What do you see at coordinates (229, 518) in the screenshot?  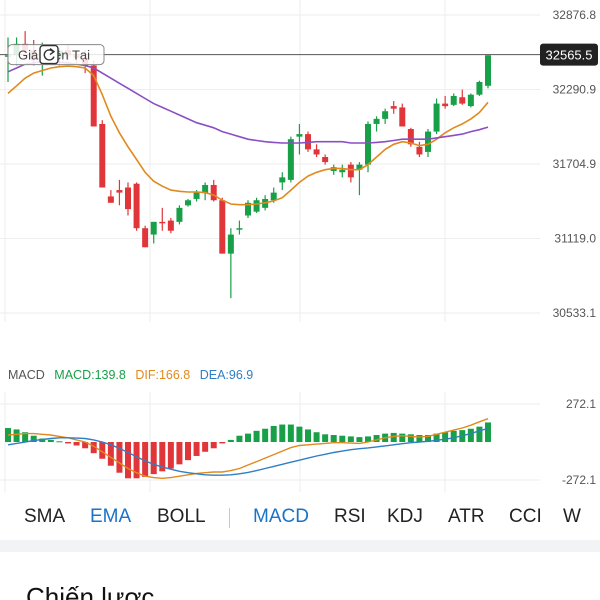 I see `tab-divider` at bounding box center [229, 518].